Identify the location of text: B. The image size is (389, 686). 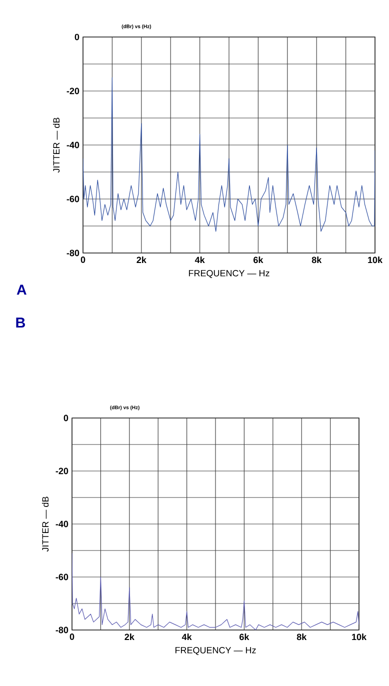
(20, 323).